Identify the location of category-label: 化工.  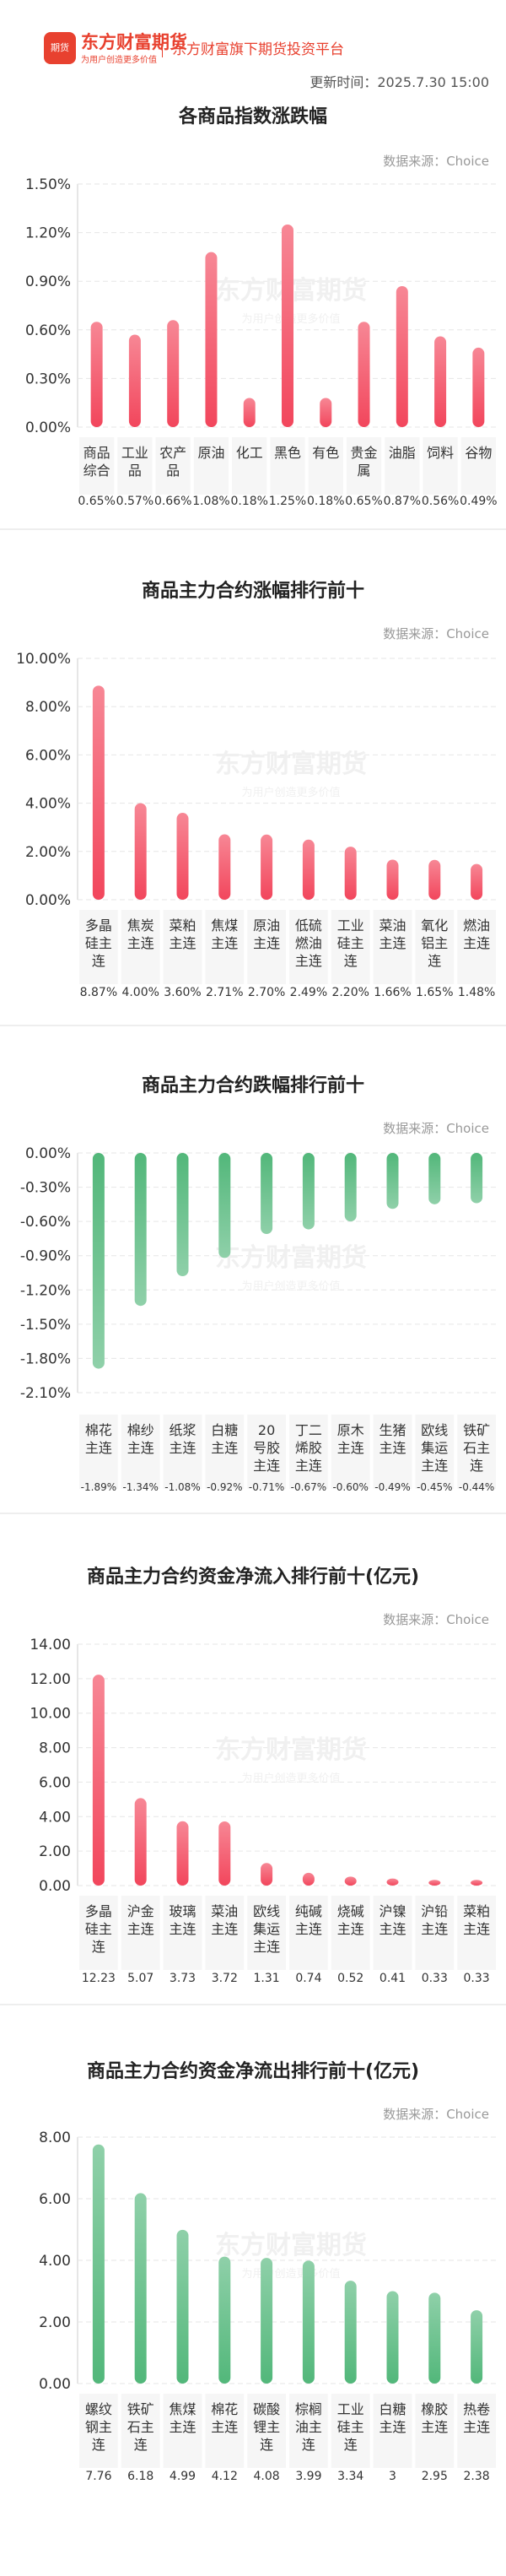
(249, 453).